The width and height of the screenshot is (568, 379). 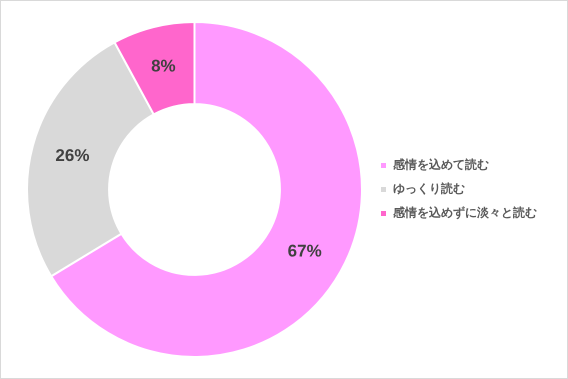 I want to click on legend-label: 感情を込めずに淡々と読む, so click(x=464, y=213).